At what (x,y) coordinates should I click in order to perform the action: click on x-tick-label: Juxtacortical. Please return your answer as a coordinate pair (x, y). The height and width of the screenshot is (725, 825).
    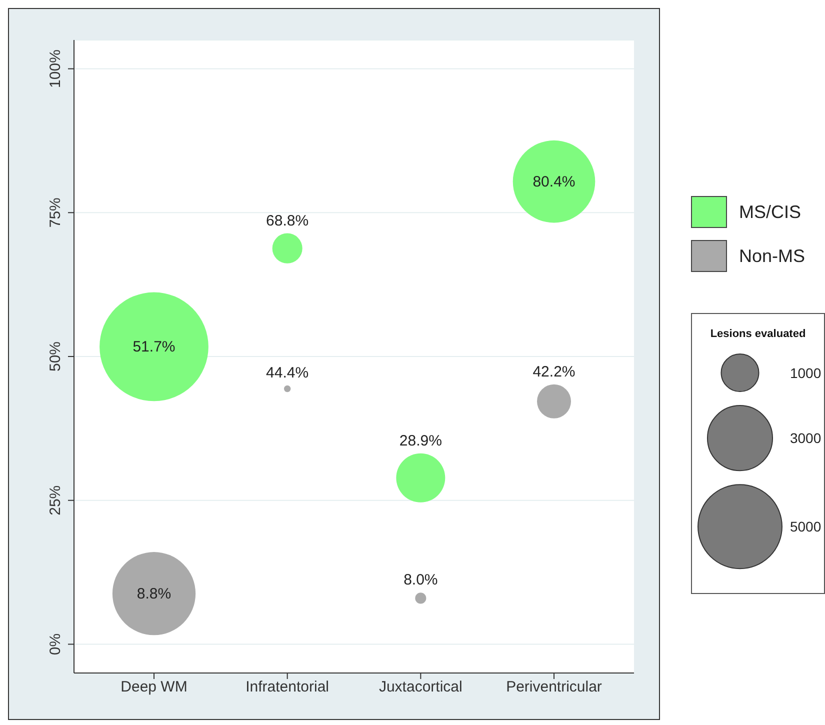
    Looking at the image, I should click on (420, 687).